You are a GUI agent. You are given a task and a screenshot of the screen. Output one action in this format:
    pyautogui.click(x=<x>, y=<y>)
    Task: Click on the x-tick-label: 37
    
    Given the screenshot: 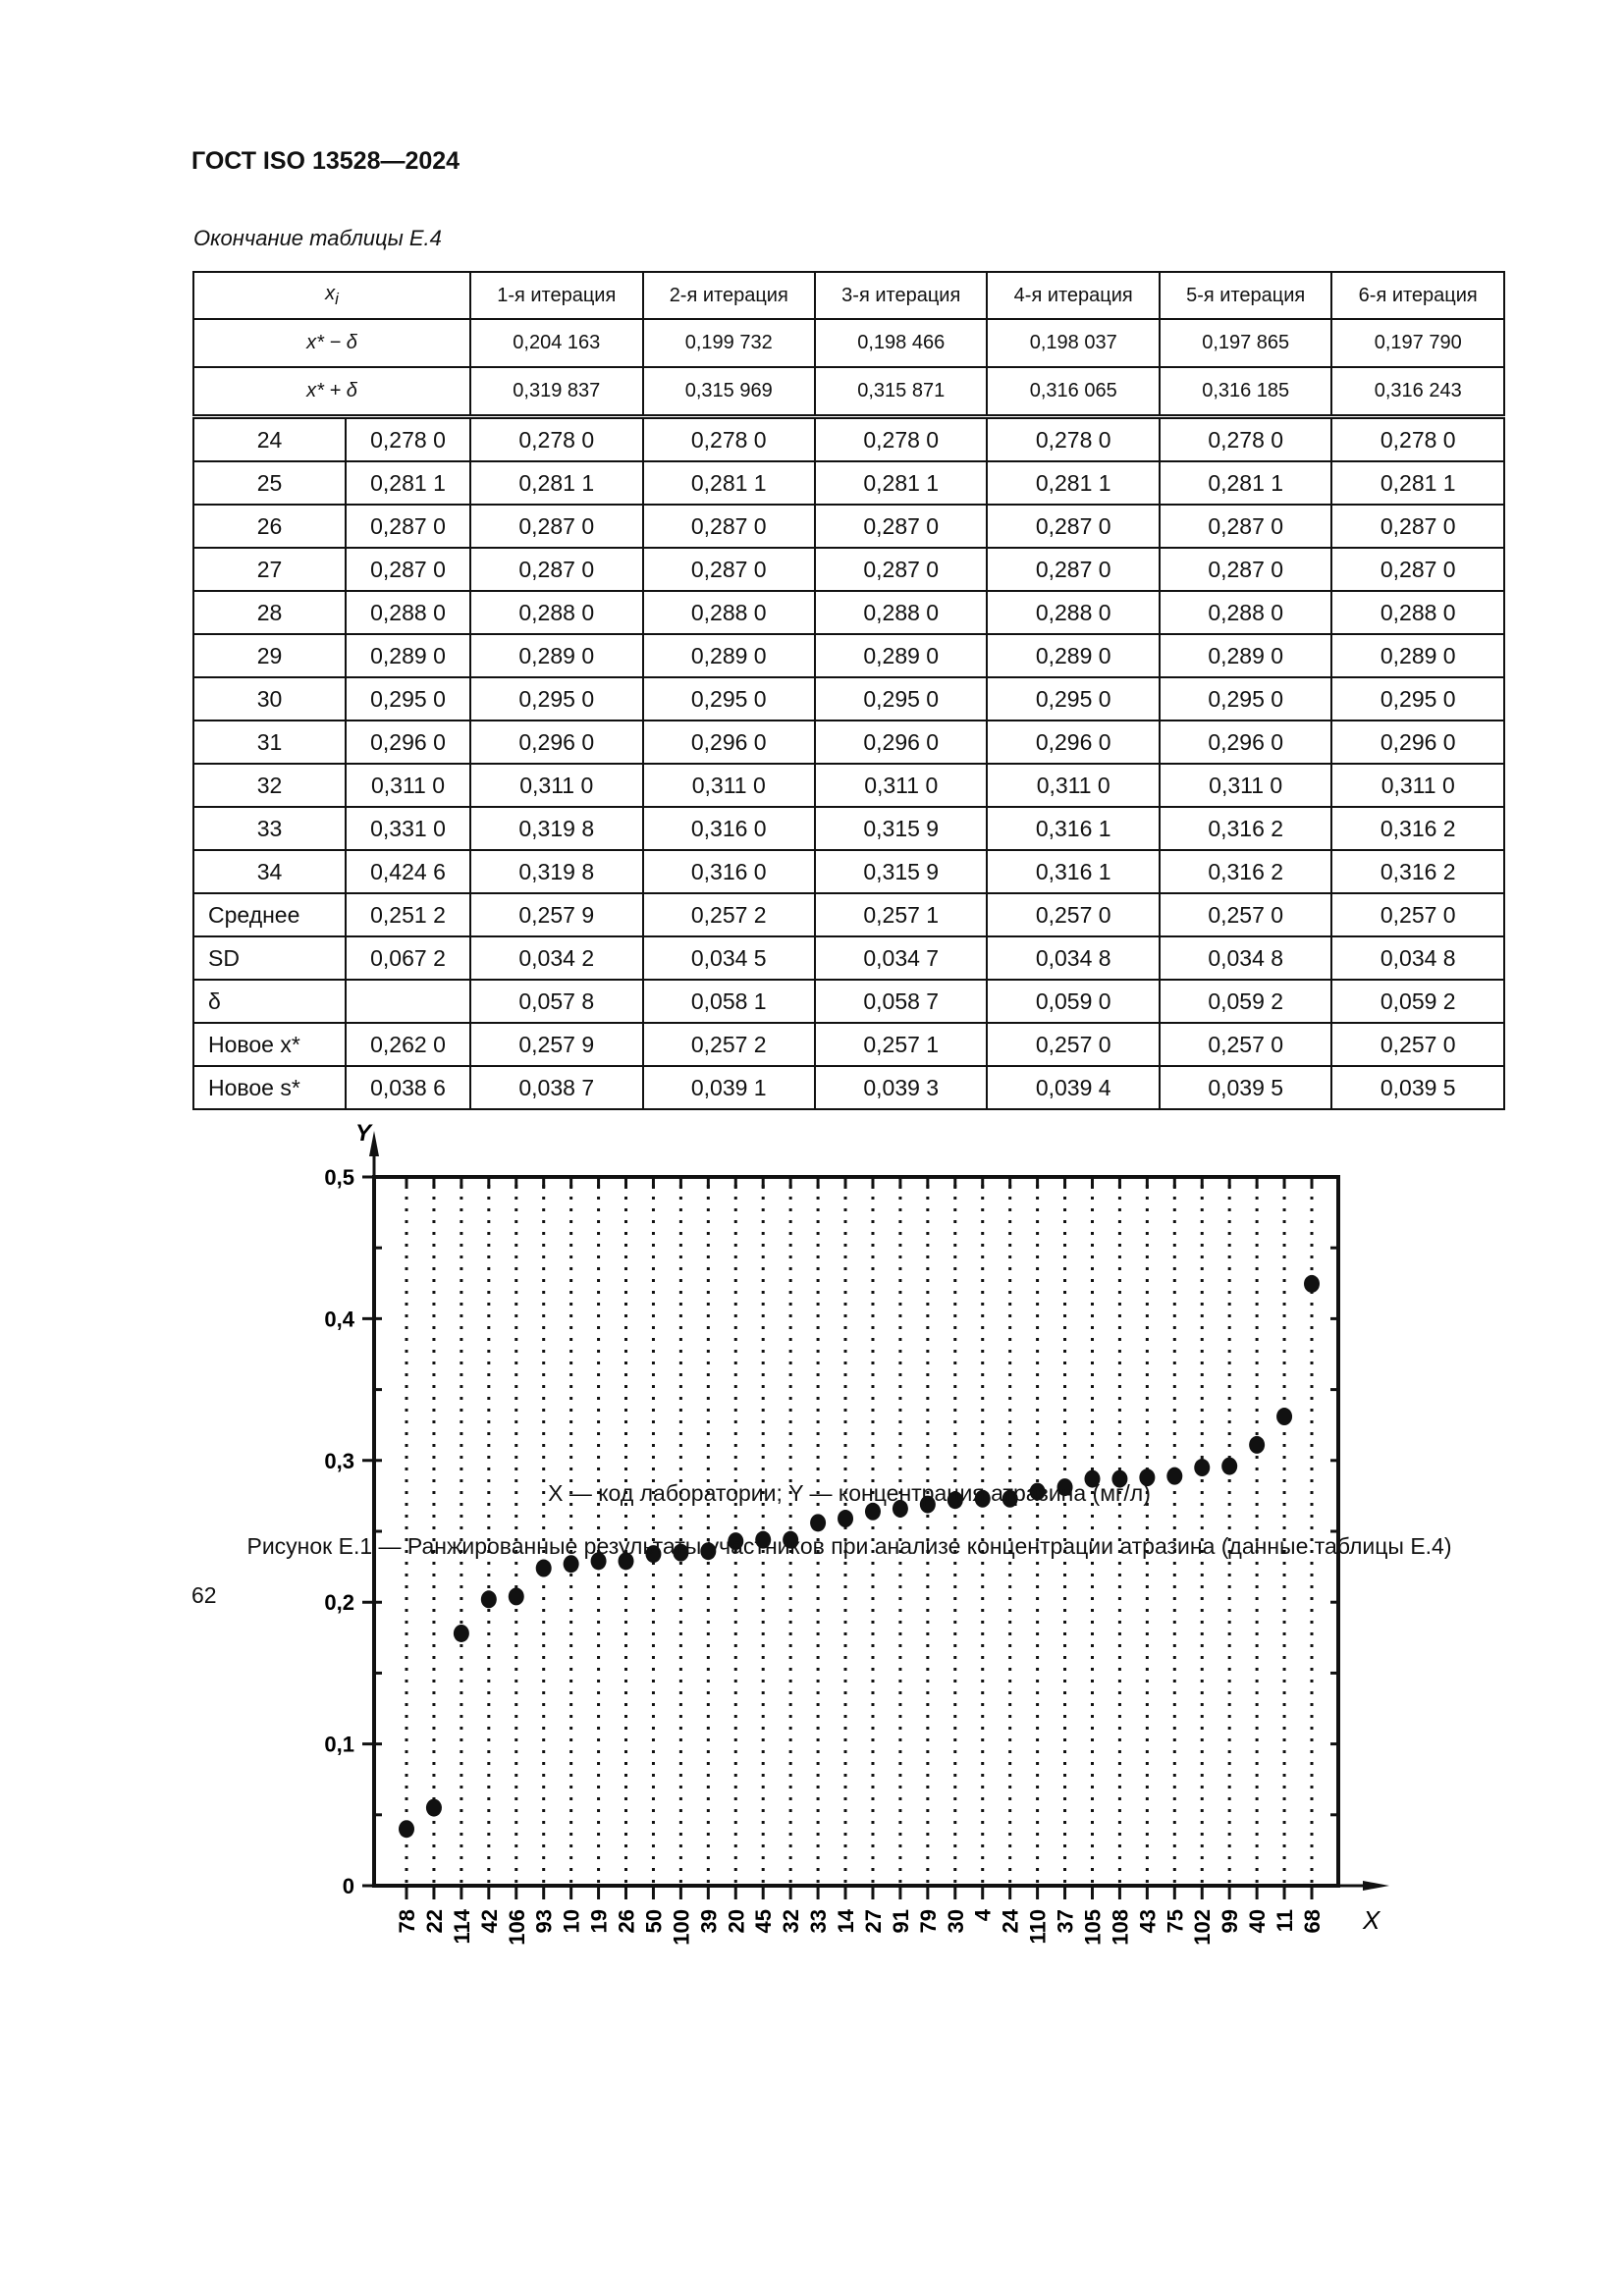 What is the action you would take?
    pyautogui.click(x=1066, y=1921)
    